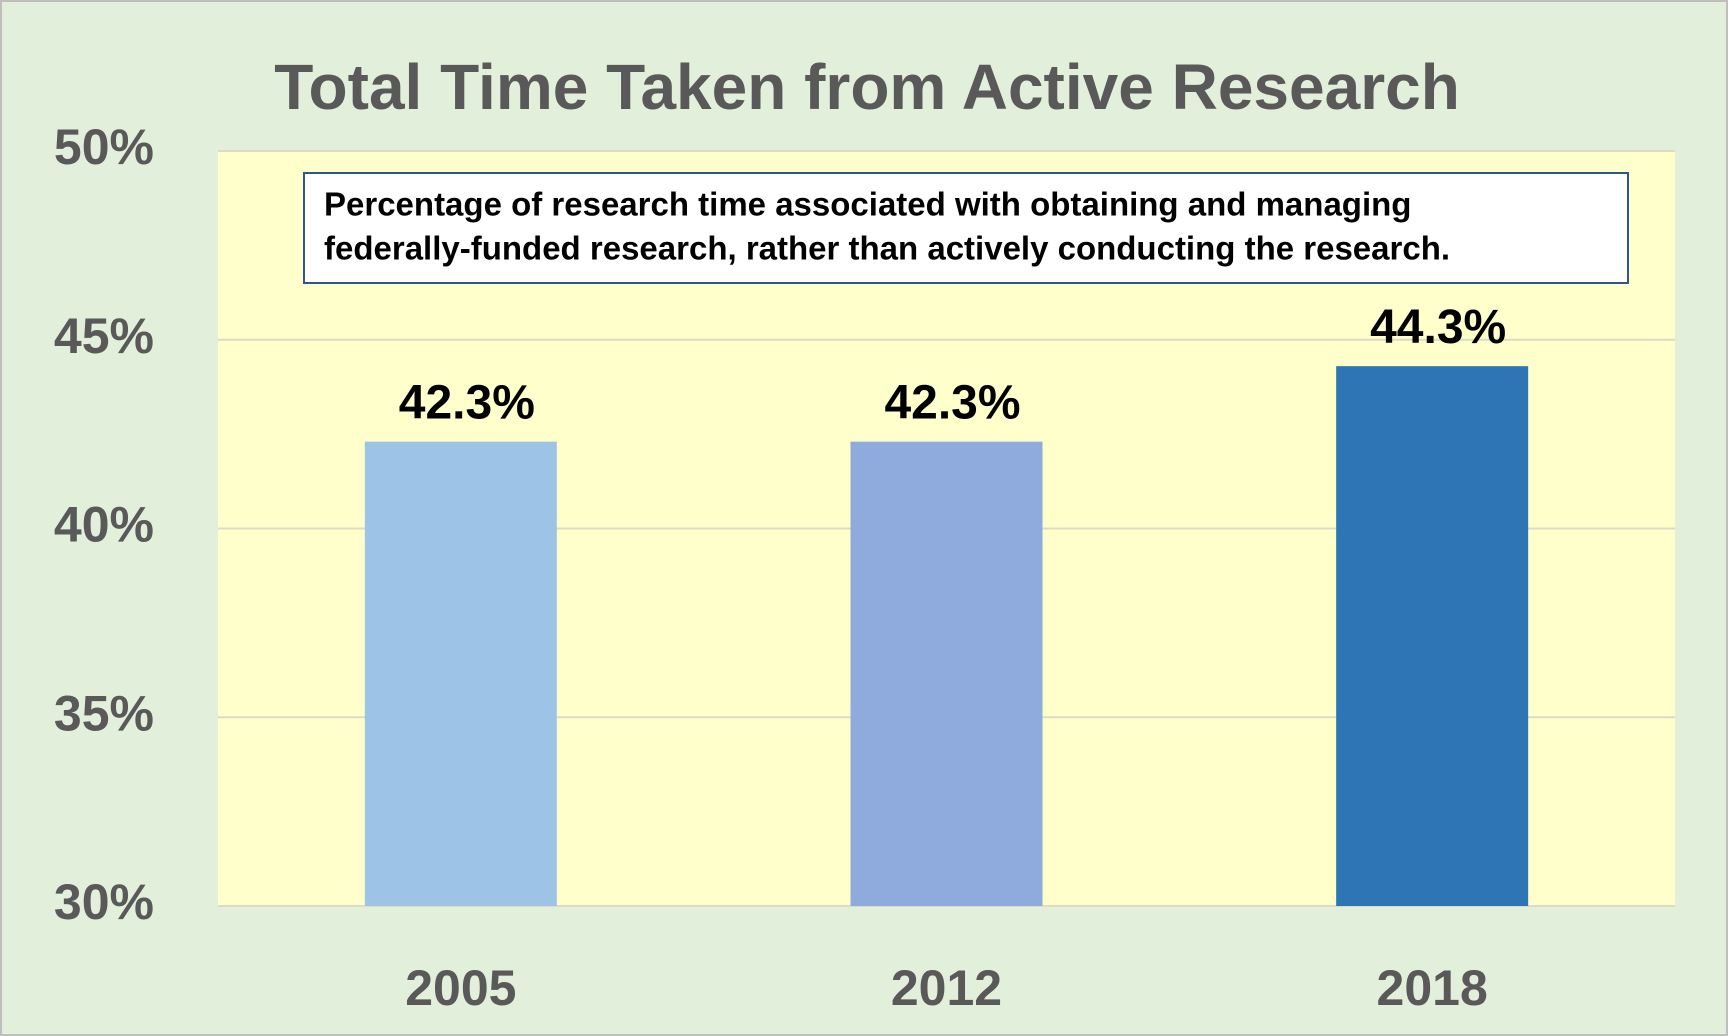 This screenshot has height=1036, width=1728. I want to click on y-tick-label: 45%, so click(104, 336).